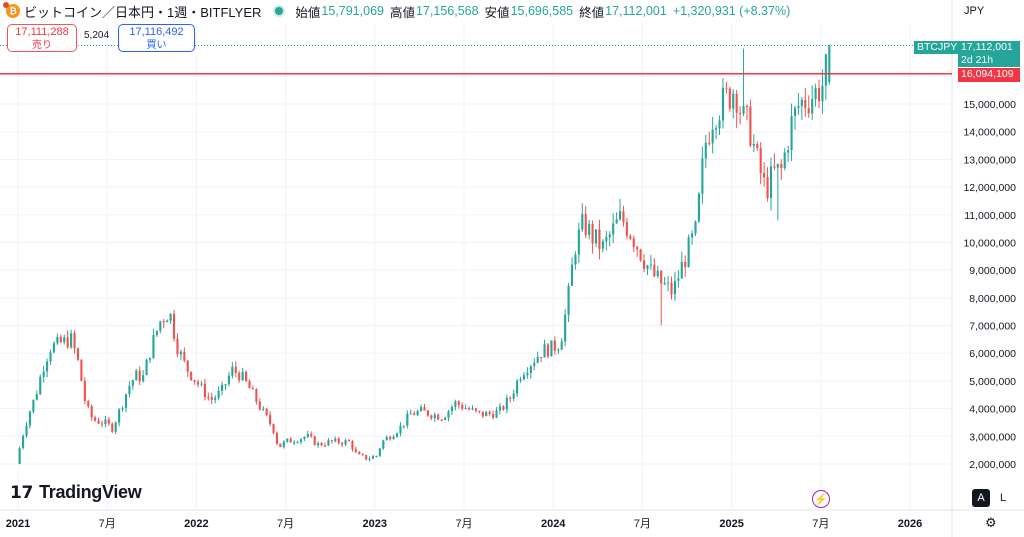  I want to click on y-tick-label: 5,000,000, so click(992, 382).